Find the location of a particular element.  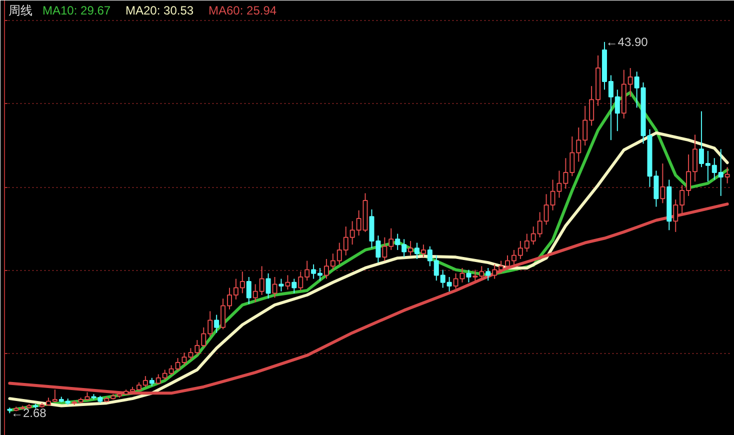

text: MA10: 29.67 is located at coordinates (76, 11).